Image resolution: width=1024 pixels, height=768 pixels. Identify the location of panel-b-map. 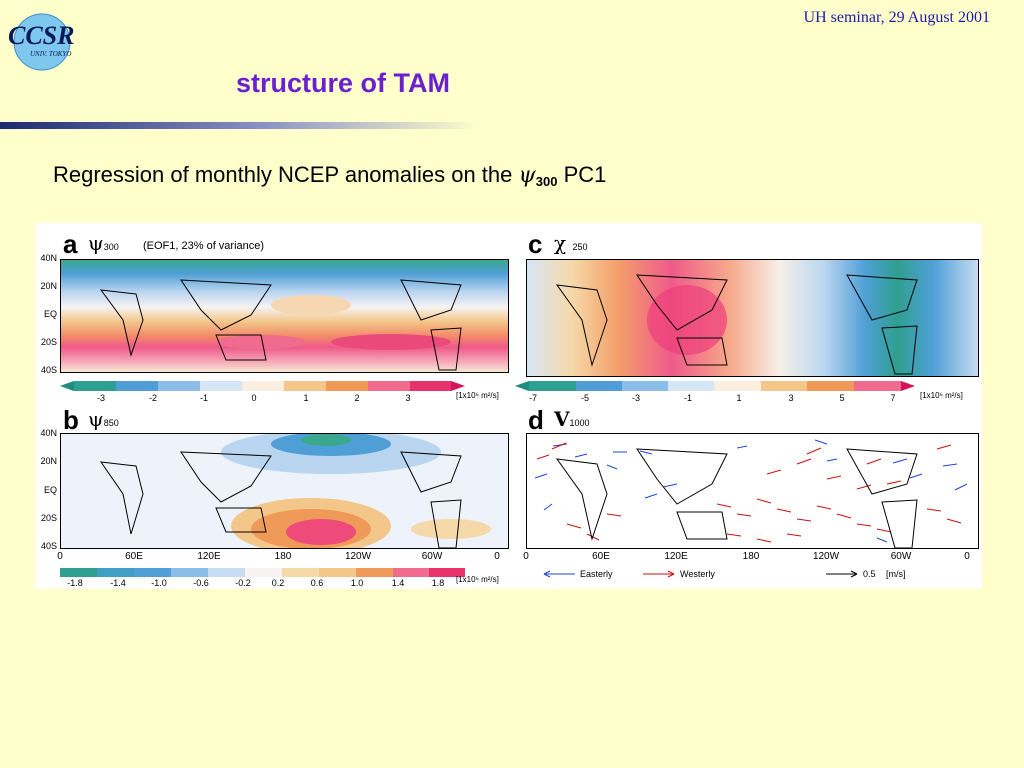
(284, 491).